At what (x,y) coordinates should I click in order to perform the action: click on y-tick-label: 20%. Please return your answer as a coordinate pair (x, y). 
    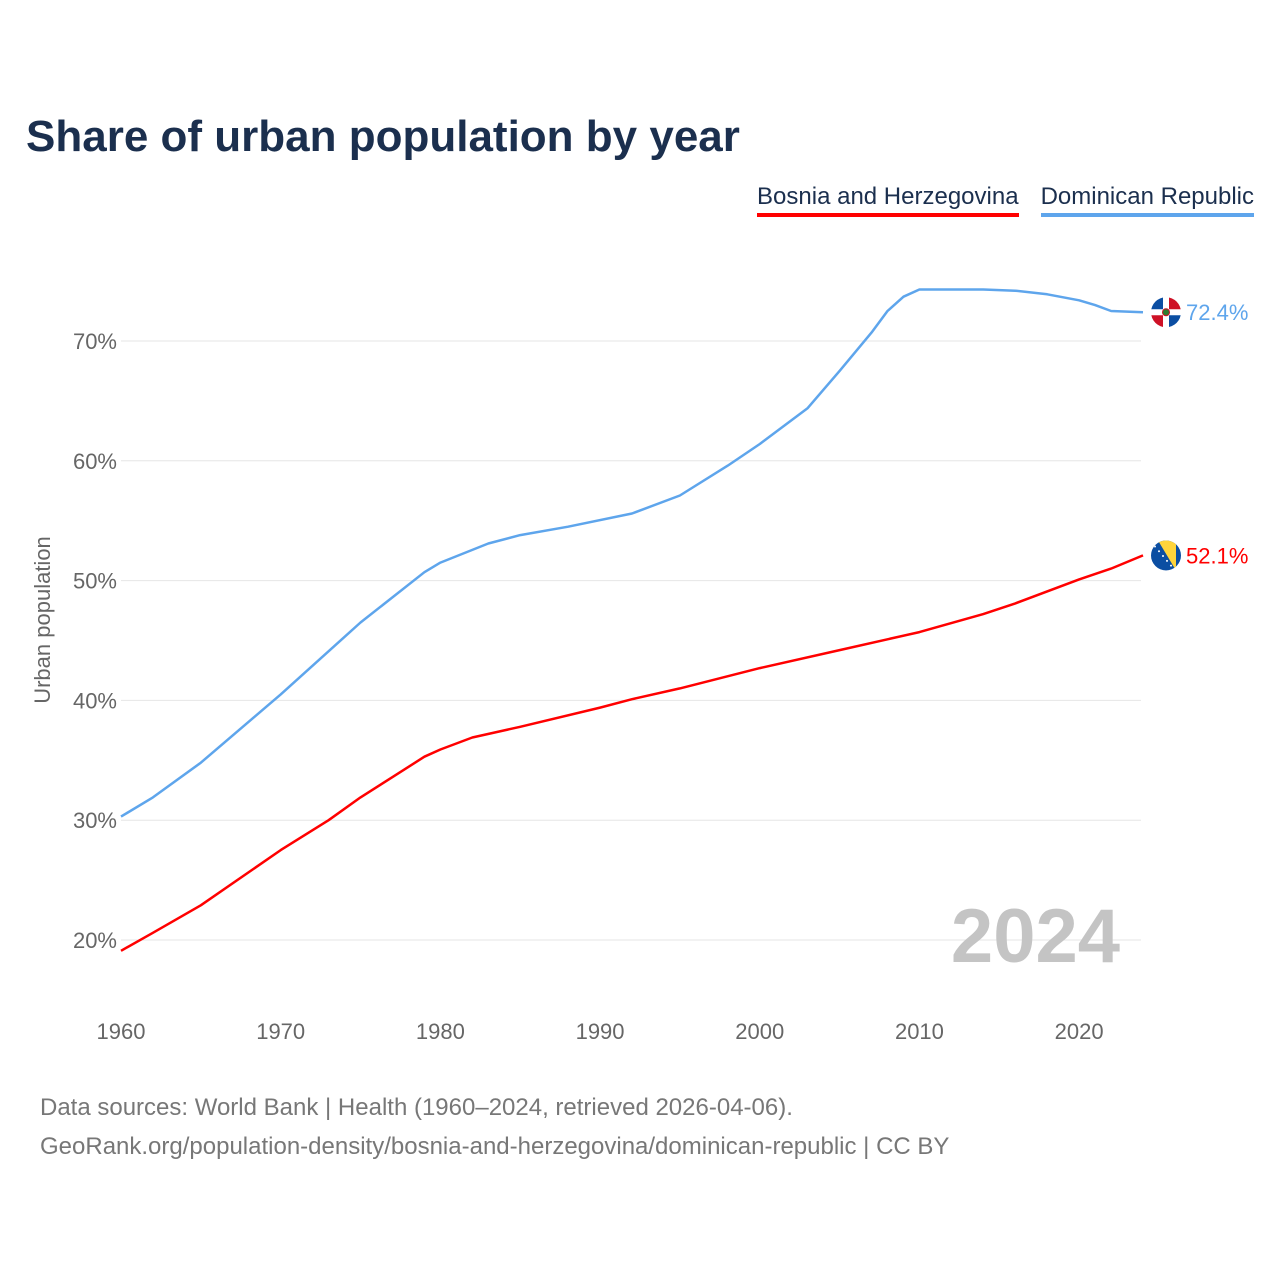
    Looking at the image, I should click on (95, 940).